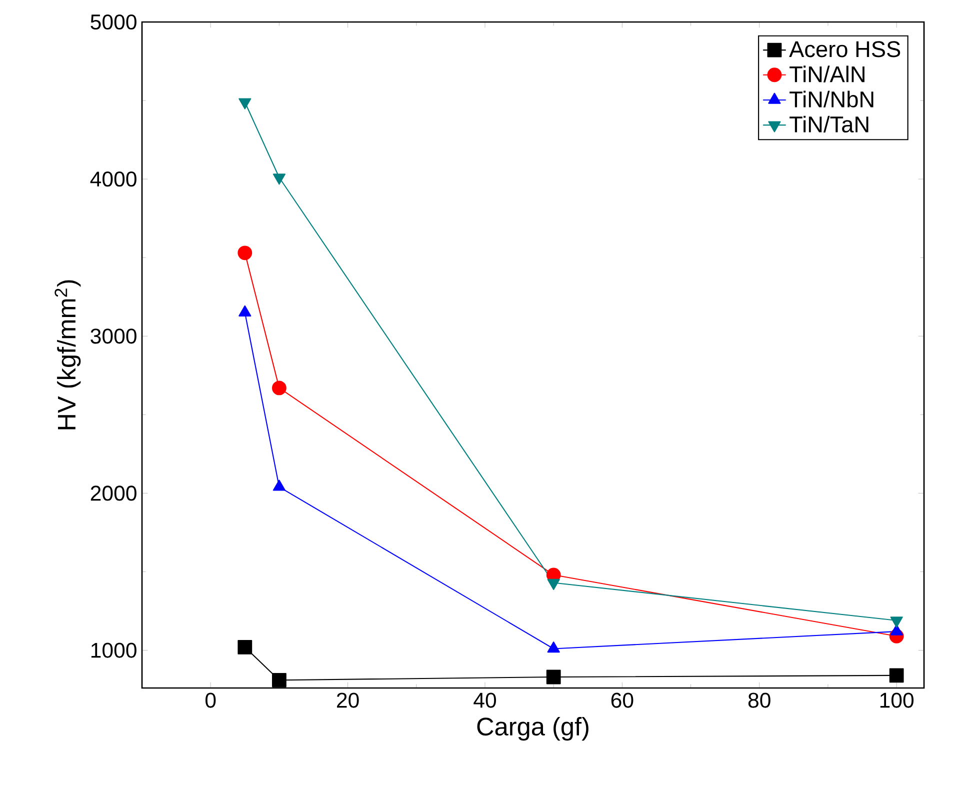 This screenshot has height=796, width=956. What do you see at coordinates (113, 336) in the screenshot?
I see `y-tick-label: 3000` at bounding box center [113, 336].